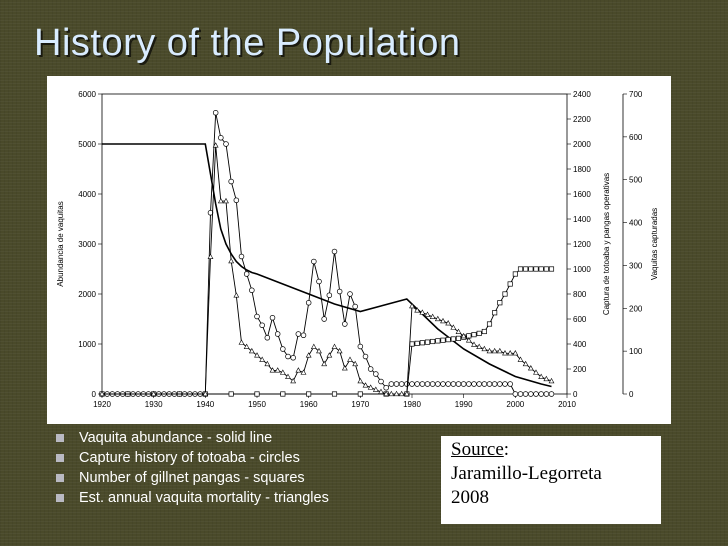 The image size is (728, 546). Describe the element at coordinates (412, 404) in the screenshot. I see `x-tick-label: 1980` at that location.